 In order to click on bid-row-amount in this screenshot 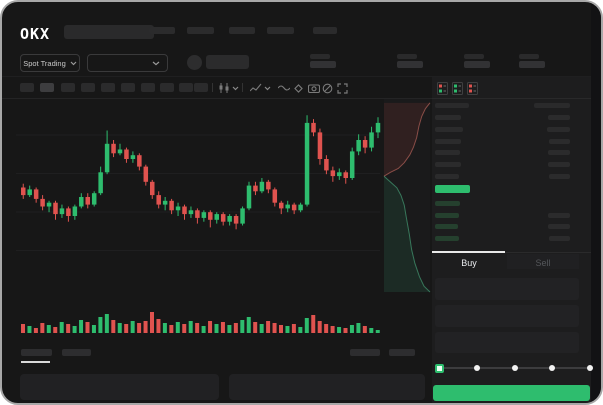, I will do `click(559, 226)`.